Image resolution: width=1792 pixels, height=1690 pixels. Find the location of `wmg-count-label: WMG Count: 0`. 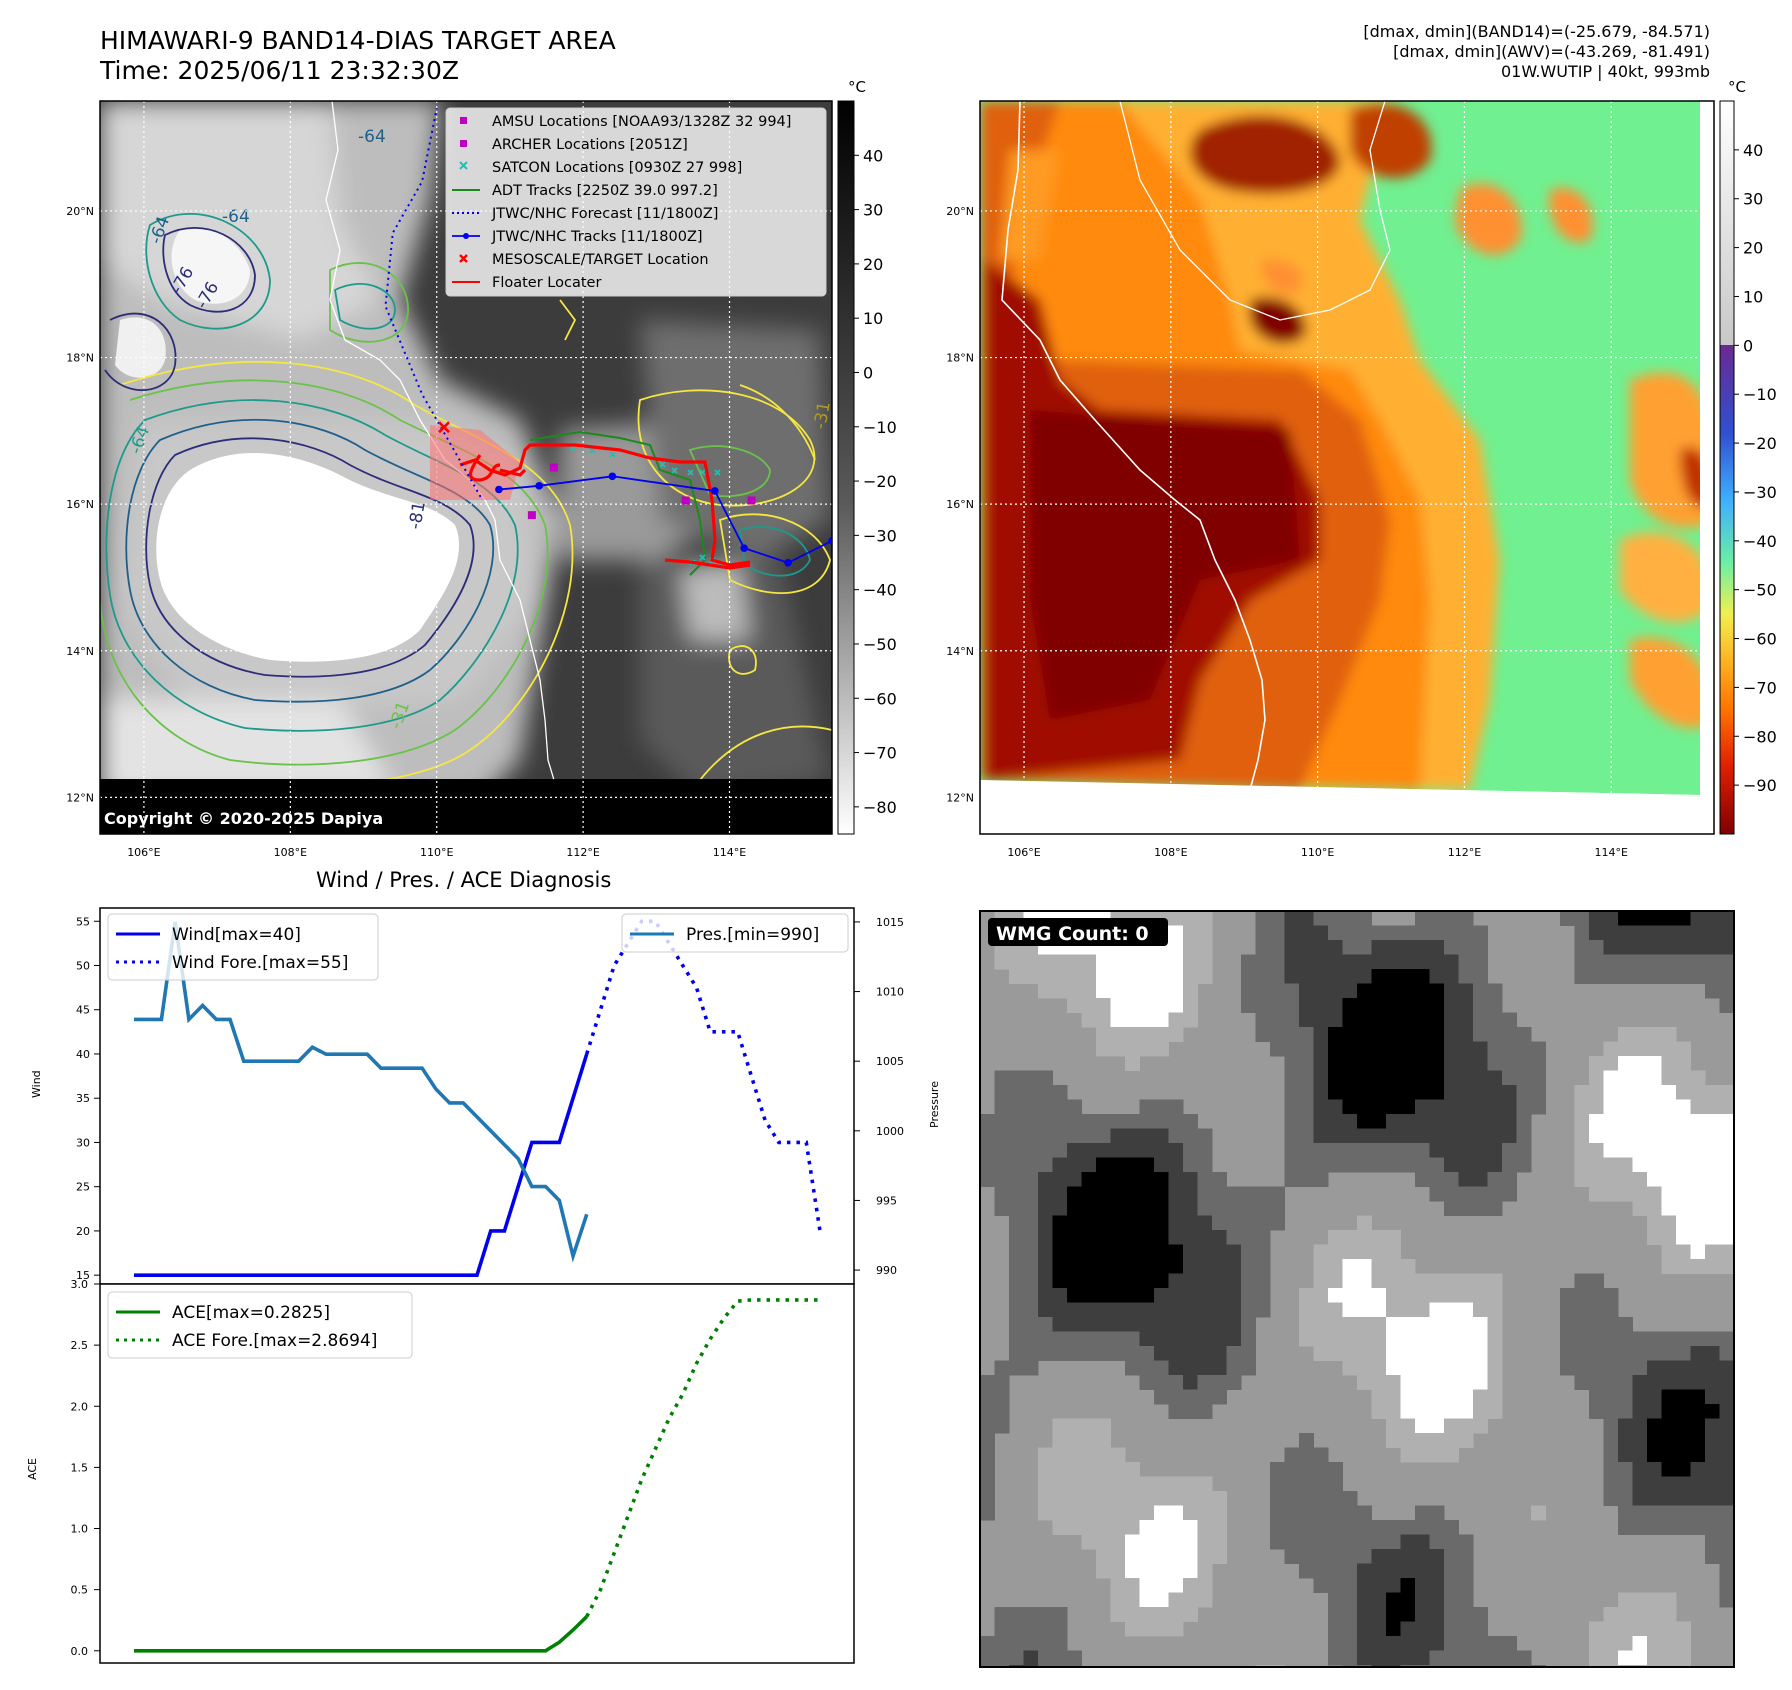

wmg-count-label: WMG Count: 0 is located at coordinates (1072, 934).